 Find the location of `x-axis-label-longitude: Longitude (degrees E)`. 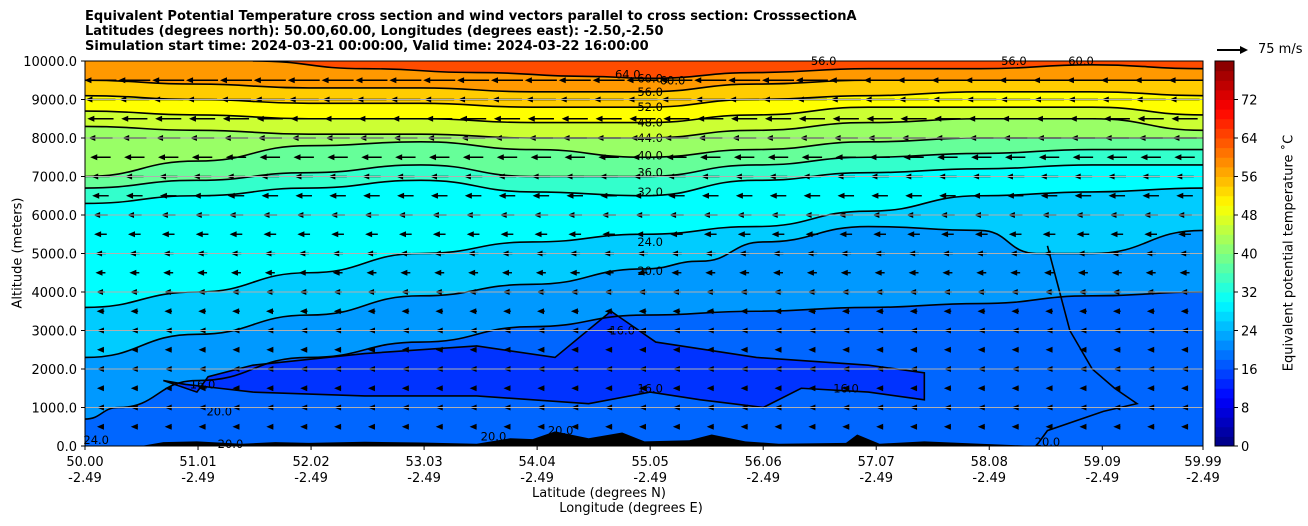

x-axis-label-longitude: Longitude (degrees E) is located at coordinates (631, 508).